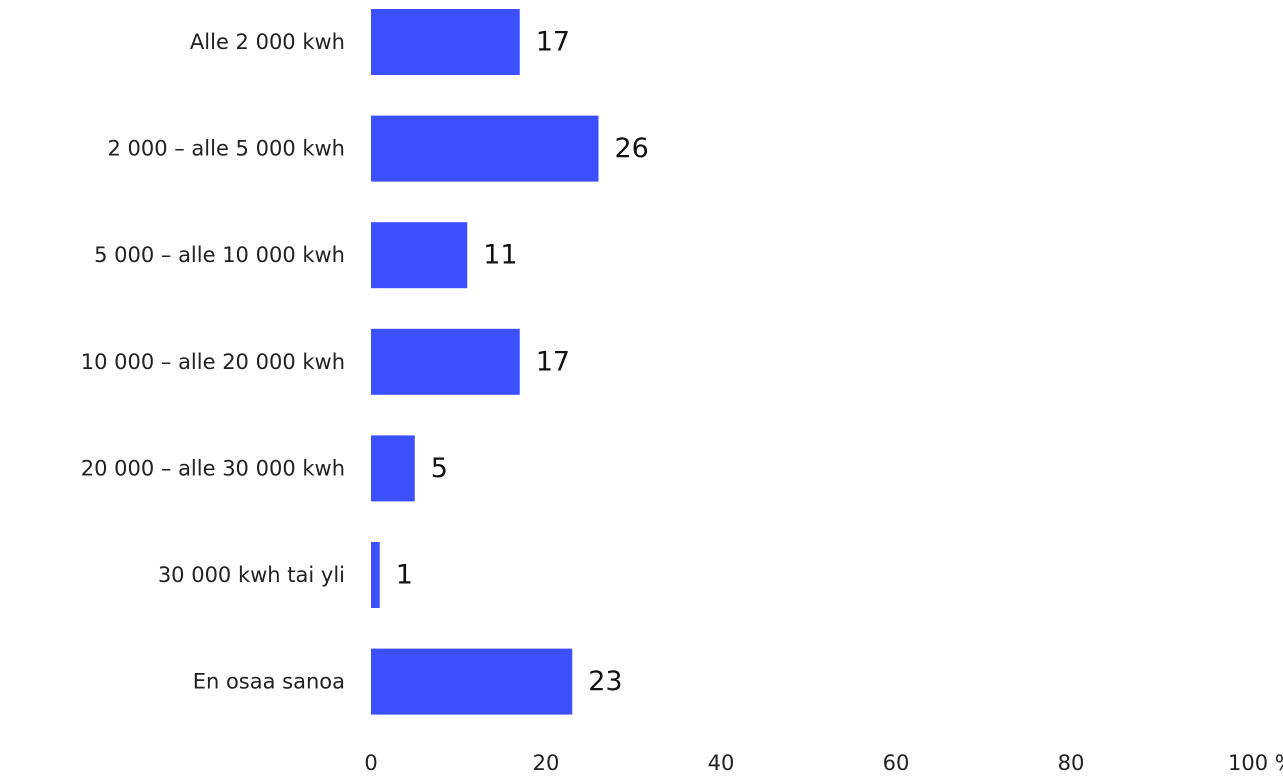 Image resolution: width=1283 pixels, height=784 pixels. Describe the element at coordinates (404, 575) in the screenshot. I see `data-label: 1` at that location.